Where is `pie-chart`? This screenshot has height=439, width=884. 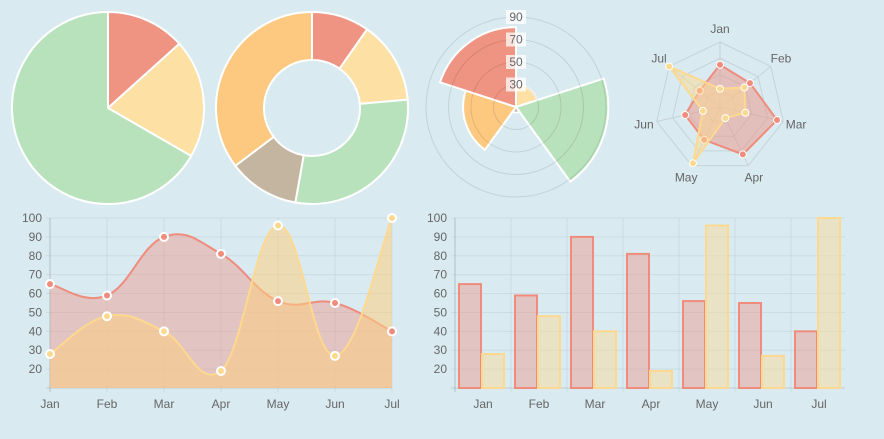
pie-chart is located at coordinates (108, 107).